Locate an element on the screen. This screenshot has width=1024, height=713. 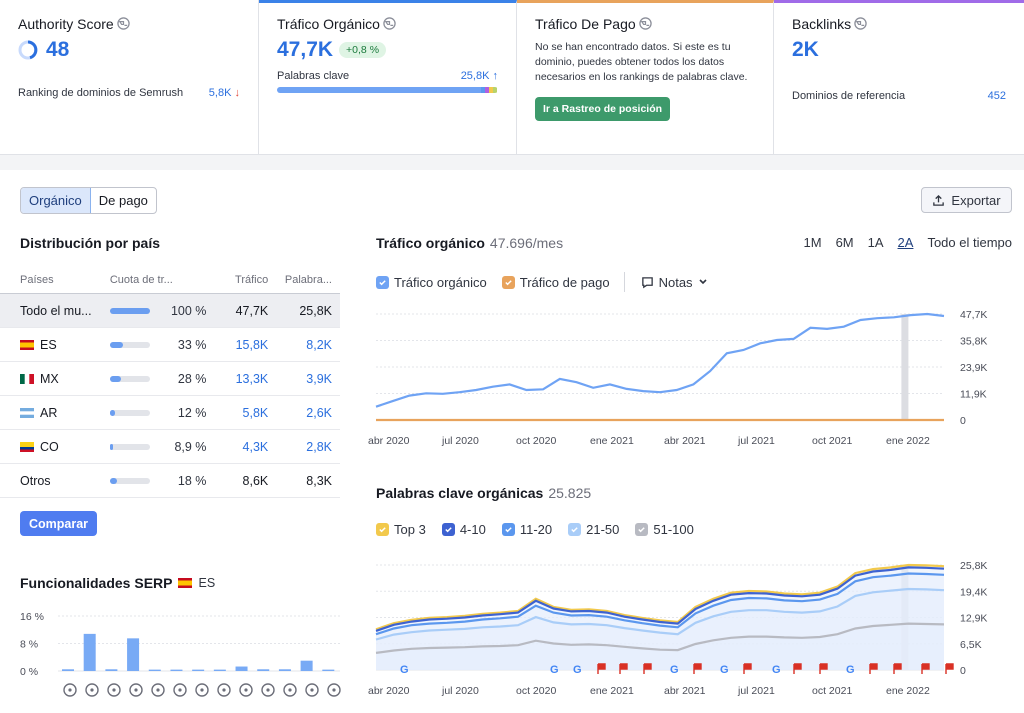
table-row: CO 8,9 % 4,3K 2,8K is located at coordinates (170, 447).